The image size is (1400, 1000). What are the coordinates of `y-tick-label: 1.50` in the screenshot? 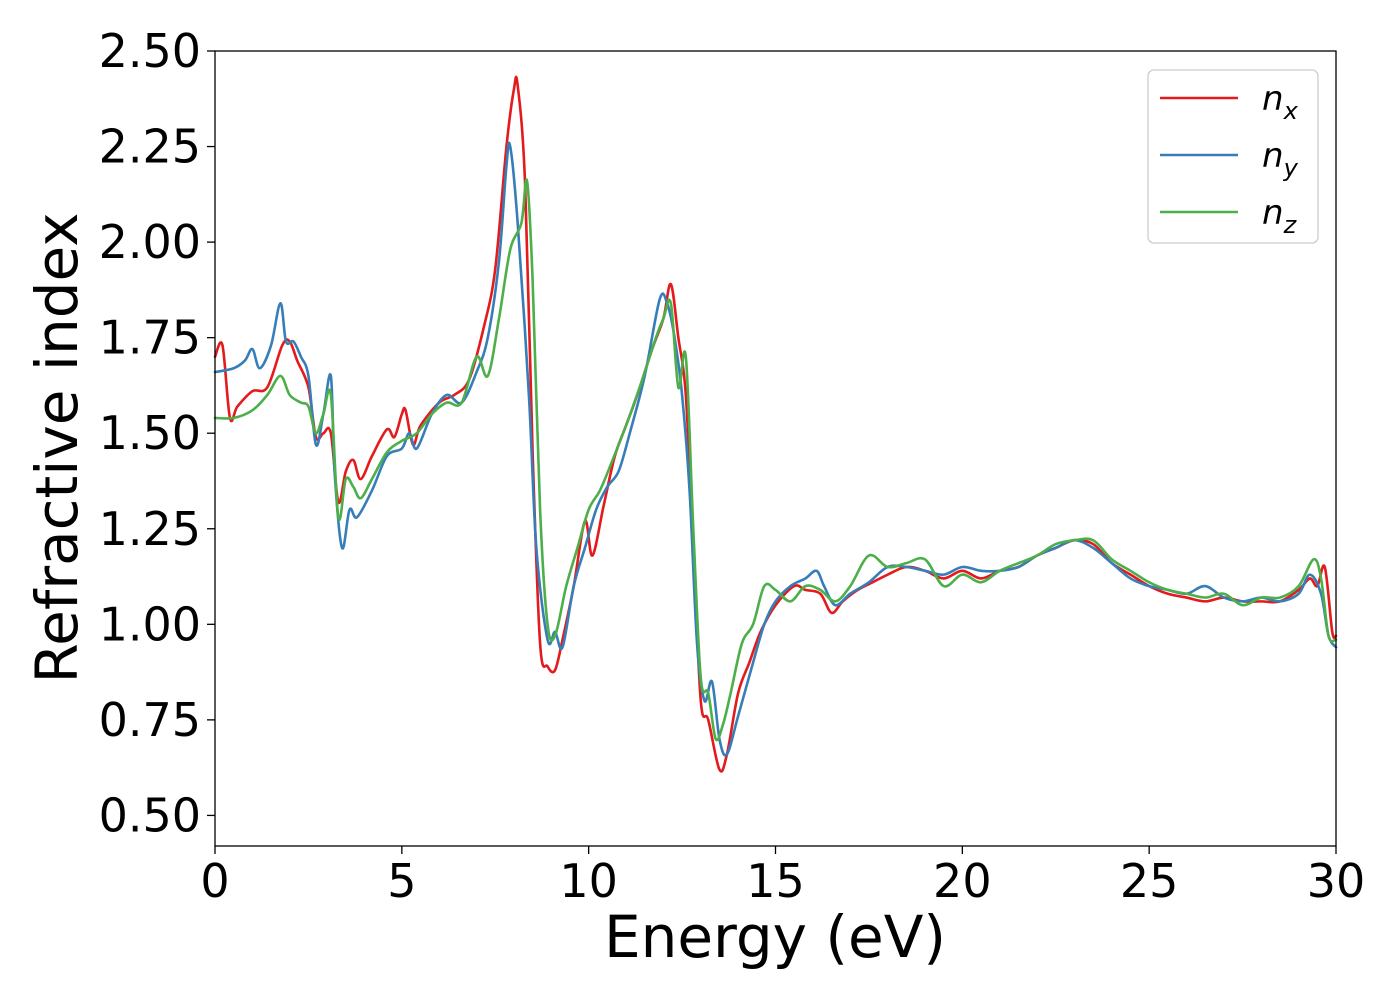 It's located at (150, 433).